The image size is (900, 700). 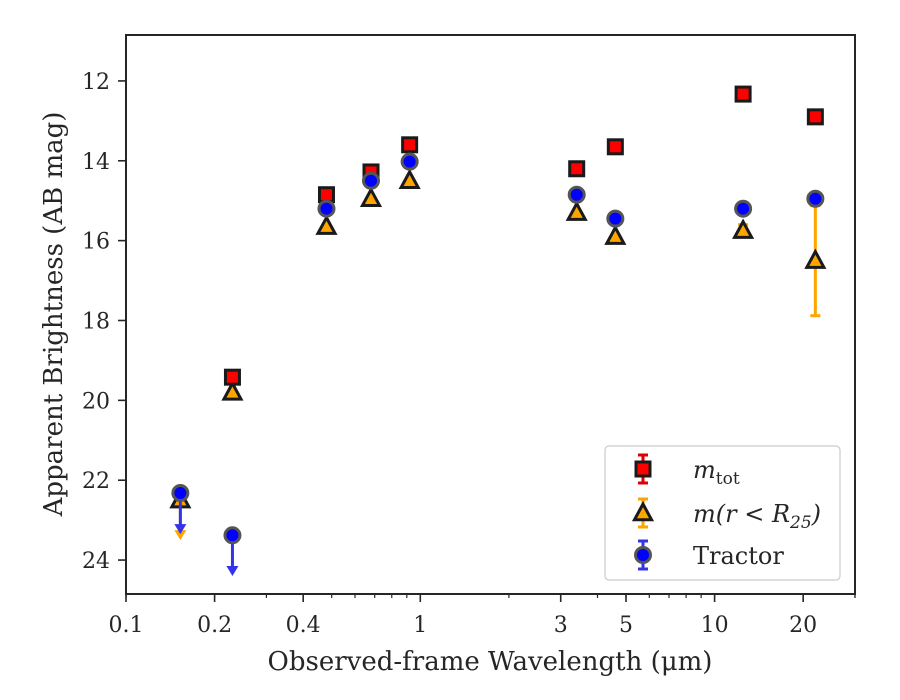 What do you see at coordinates (96, 162) in the screenshot?
I see `y-tick-label: 14` at bounding box center [96, 162].